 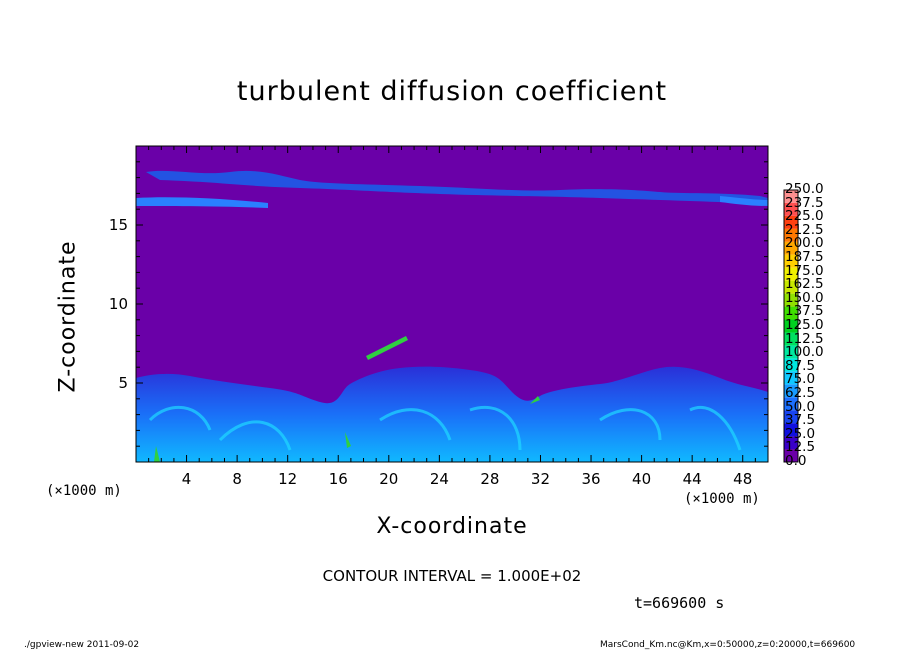 What do you see at coordinates (804, 270) in the screenshot?
I see `colorbar-label: 175.0` at bounding box center [804, 270].